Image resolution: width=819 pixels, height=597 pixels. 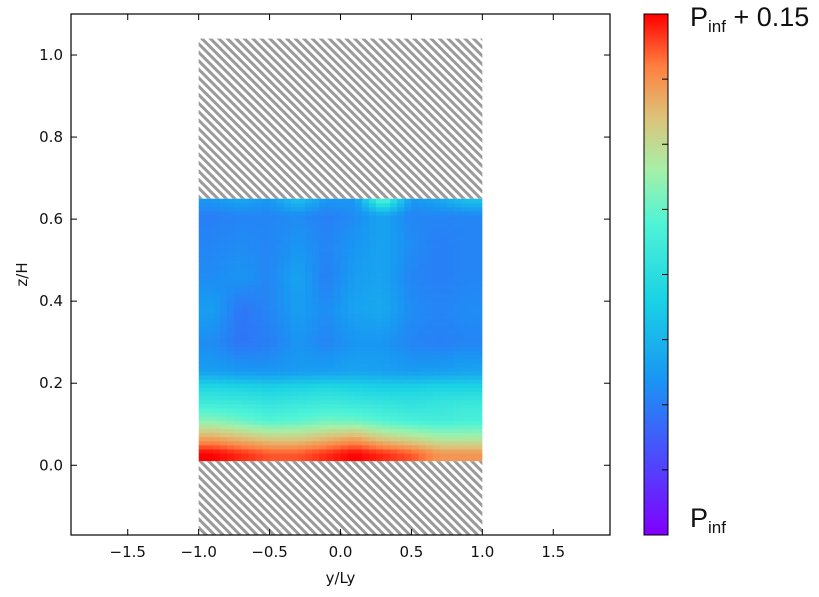 What do you see at coordinates (749, 19) in the screenshot?
I see `colorbar-max-label: Pinf + 0.15` at bounding box center [749, 19].